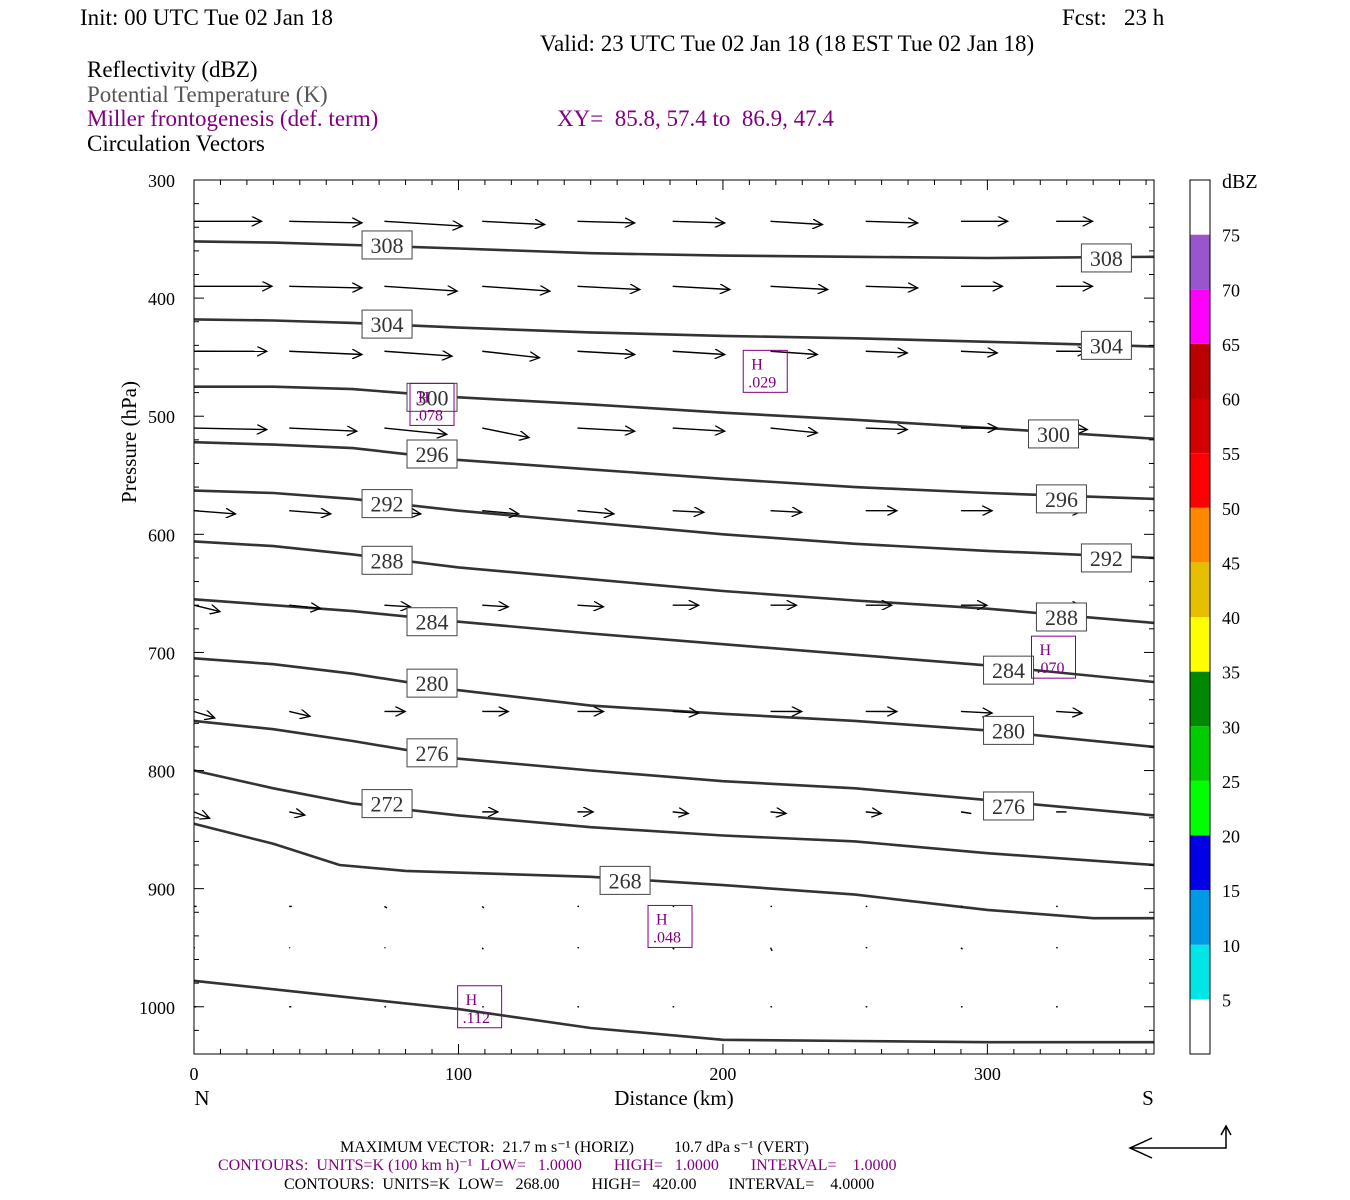 The image size is (1350, 1200). Describe the element at coordinates (161, 772) in the screenshot. I see `y-tick-label: 800` at that location.